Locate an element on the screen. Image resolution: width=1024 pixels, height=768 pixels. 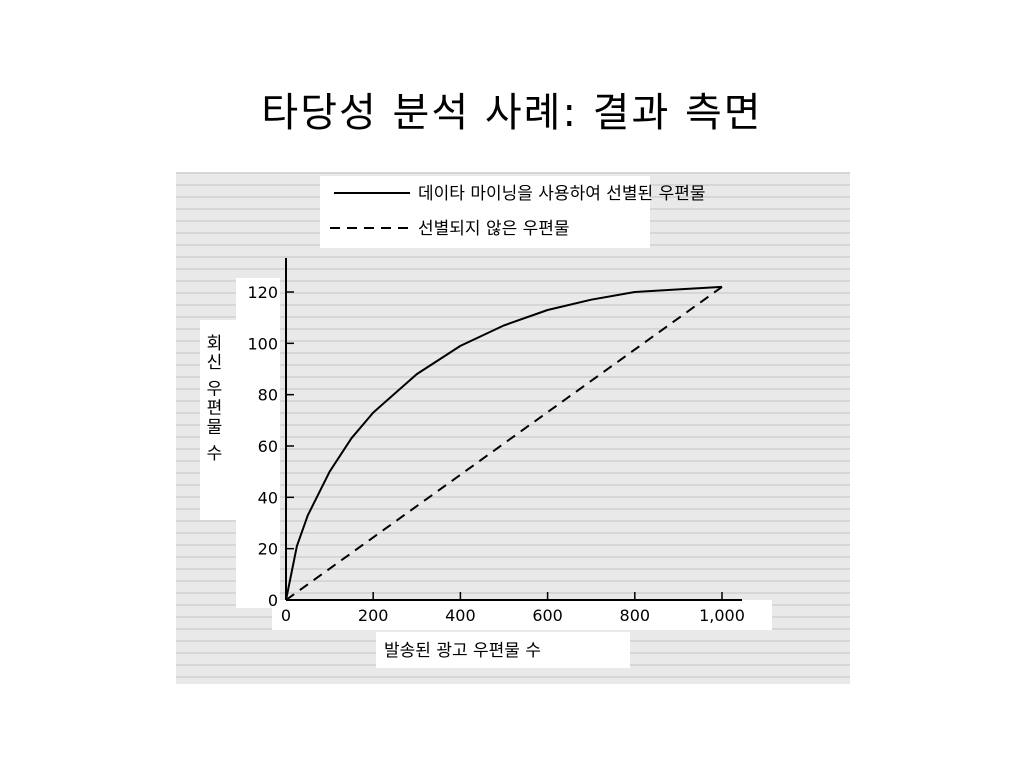
tick-label-panel-x is located at coordinates (522, 615).